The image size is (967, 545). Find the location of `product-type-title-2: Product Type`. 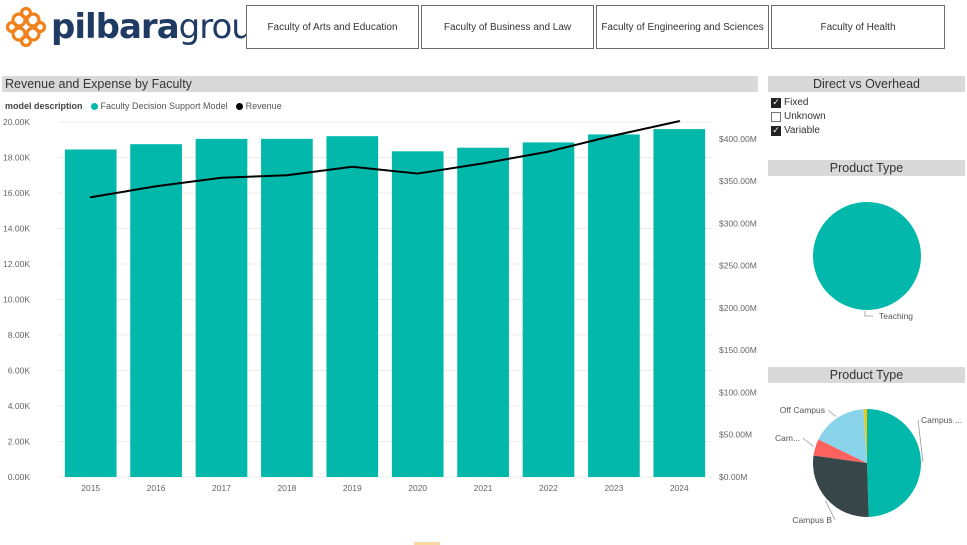

product-type-title-2: Product Type is located at coordinates (866, 375).